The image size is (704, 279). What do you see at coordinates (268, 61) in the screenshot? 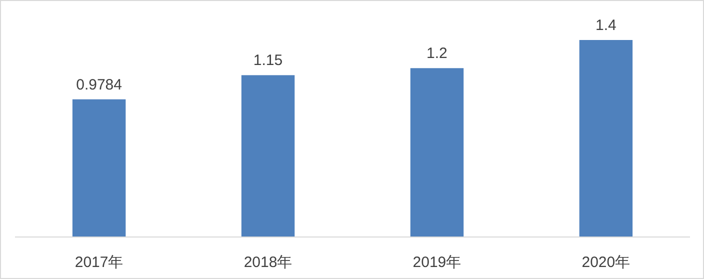
I see `data-label: 1.15` at bounding box center [268, 61].